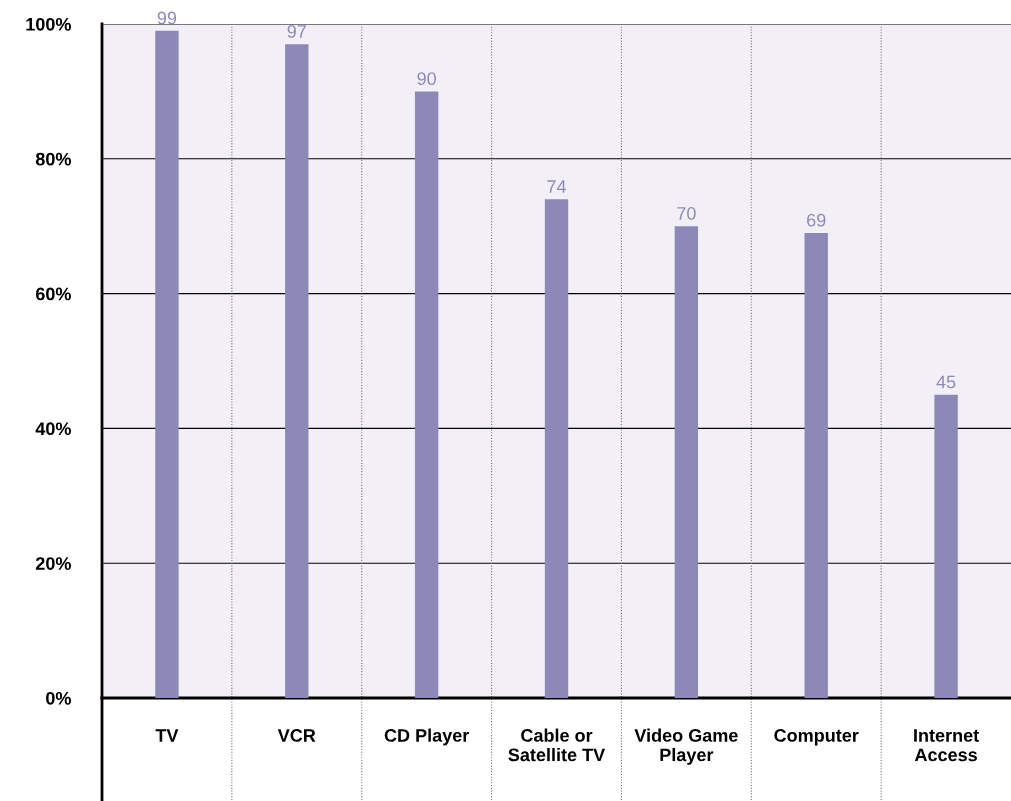  What do you see at coordinates (58, 698) in the screenshot?
I see `y-tick-label: 0%` at bounding box center [58, 698].